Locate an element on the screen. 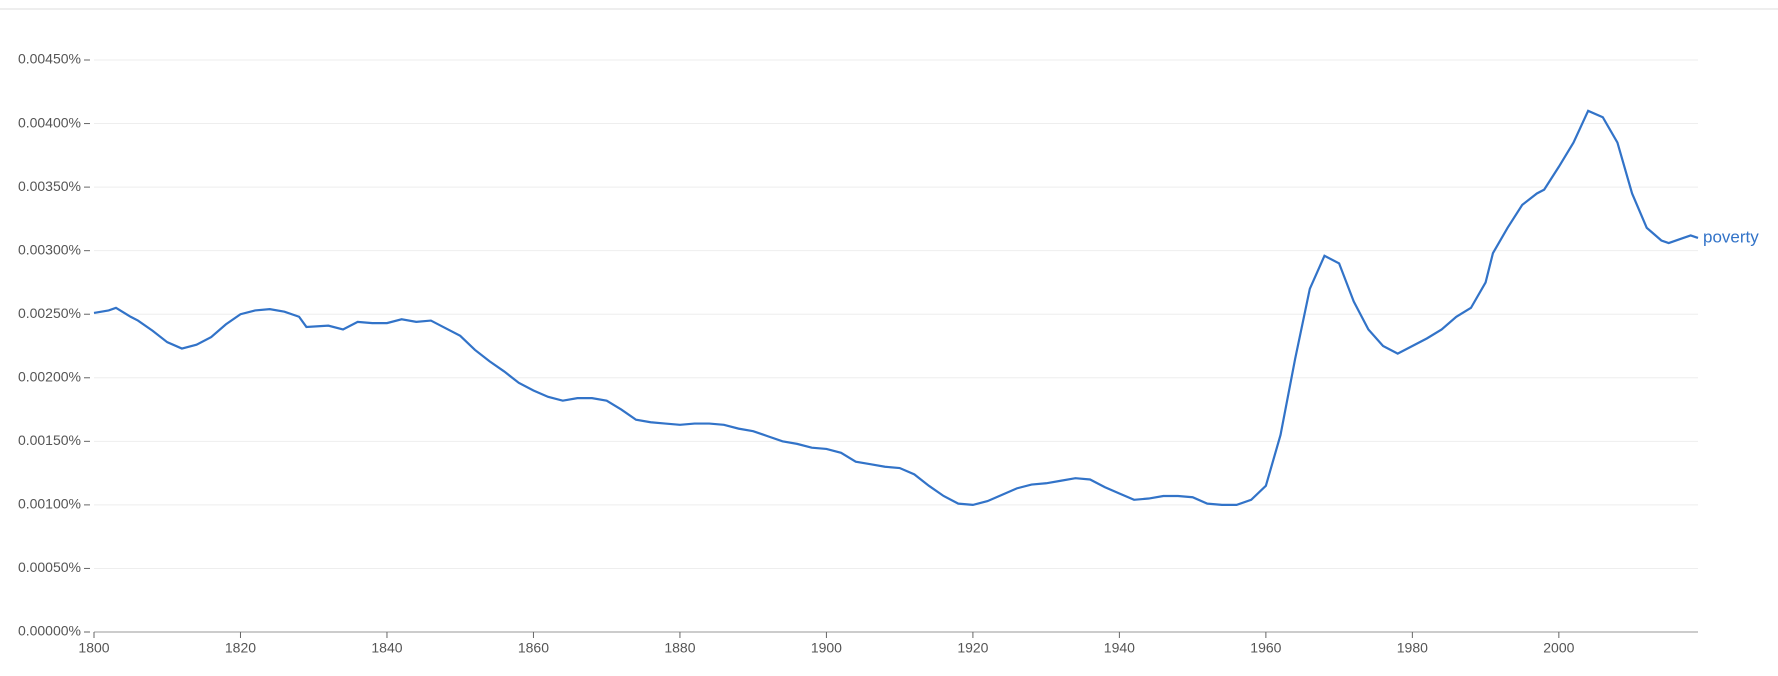 The width and height of the screenshot is (1778, 676). x-tick-label: 1800 is located at coordinates (93, 648).